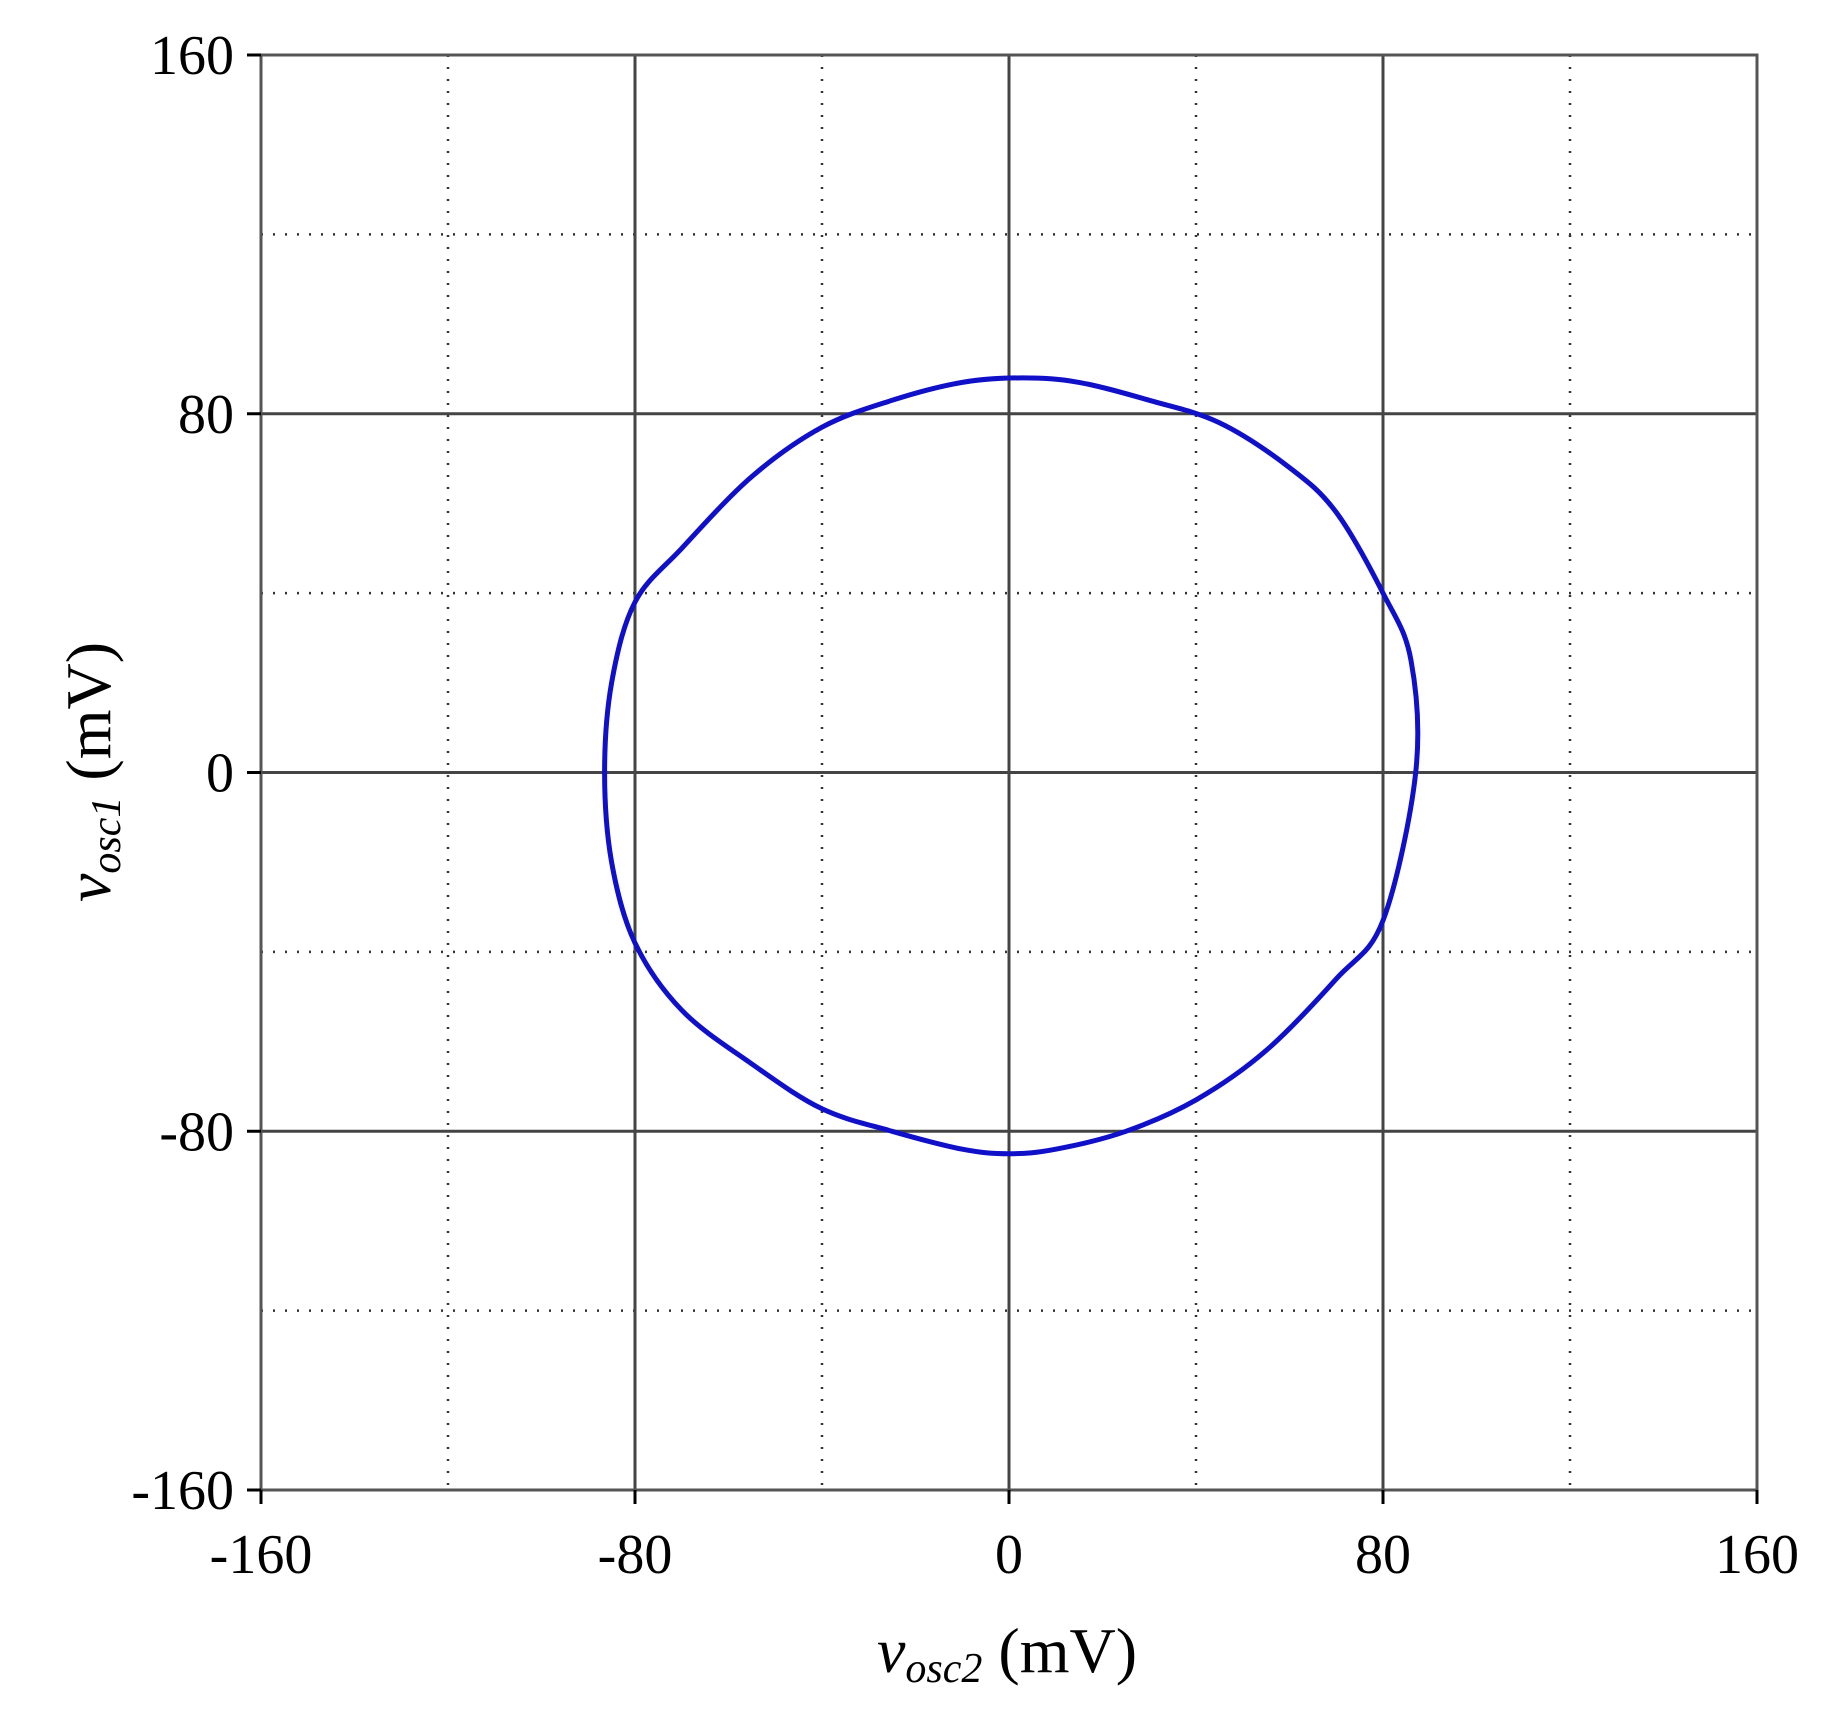 Image resolution: width=1826 pixels, height=1713 pixels. I want to click on y-tick-label: 160, so click(192, 56).